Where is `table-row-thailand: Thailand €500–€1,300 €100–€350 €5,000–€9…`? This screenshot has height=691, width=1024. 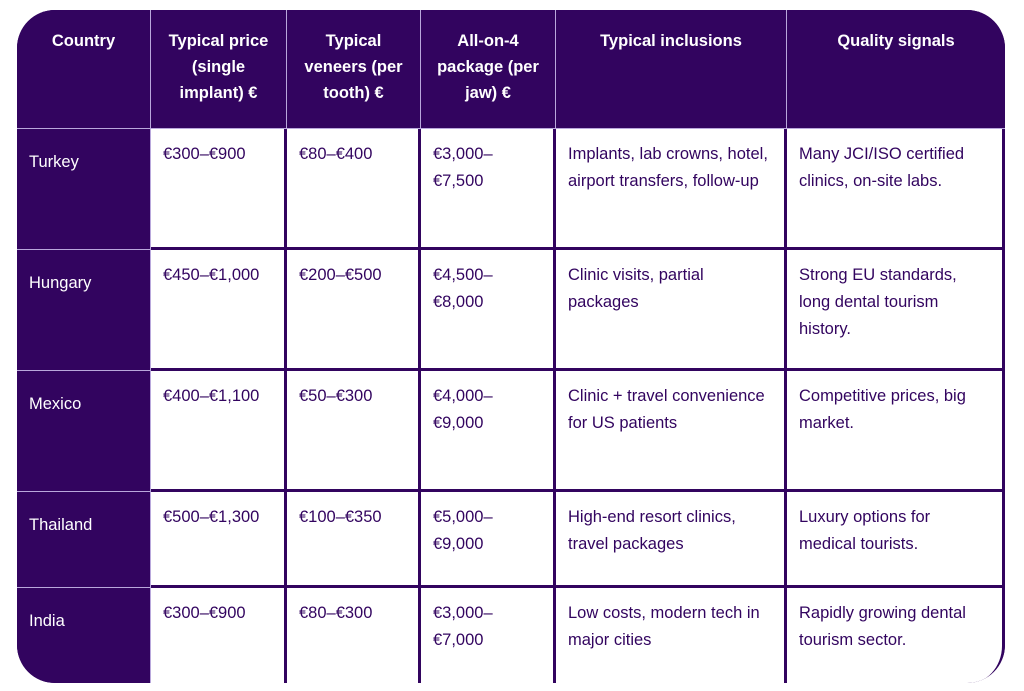 table-row-thailand: Thailand €500–€1,300 €100–€350 €5,000–€9… is located at coordinates (511, 540).